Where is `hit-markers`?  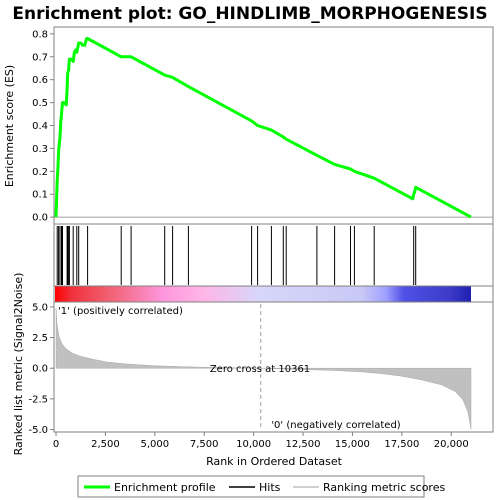 hit-markers is located at coordinates (236, 255).